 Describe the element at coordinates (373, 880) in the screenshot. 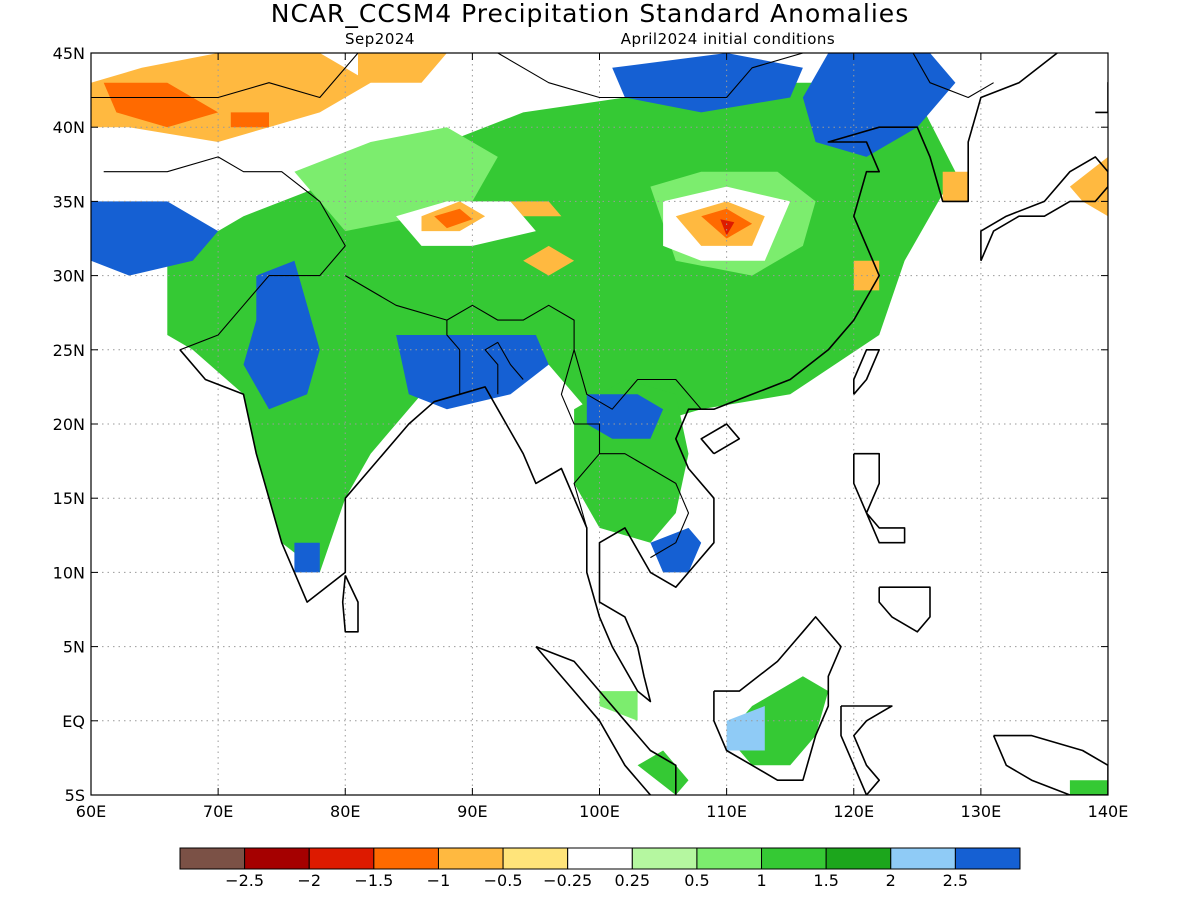

I see `colorbar-label: −1.5` at that location.